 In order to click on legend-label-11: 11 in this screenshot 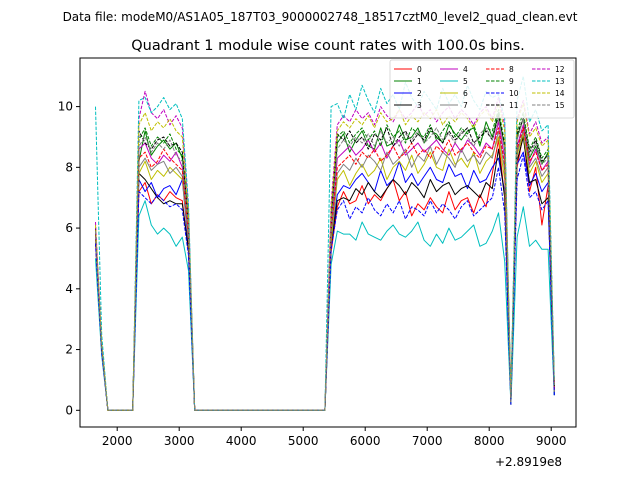, I will do `click(514, 105)`.